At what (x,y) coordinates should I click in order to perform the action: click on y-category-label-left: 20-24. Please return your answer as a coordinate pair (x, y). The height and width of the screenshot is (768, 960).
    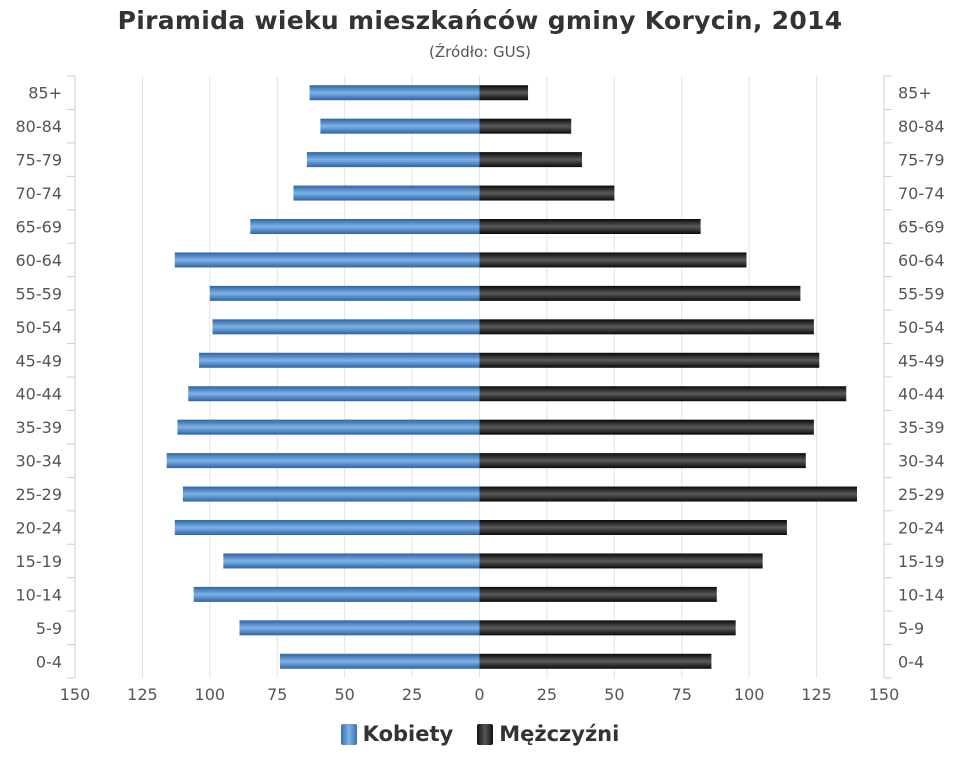
    Looking at the image, I should click on (39, 528).